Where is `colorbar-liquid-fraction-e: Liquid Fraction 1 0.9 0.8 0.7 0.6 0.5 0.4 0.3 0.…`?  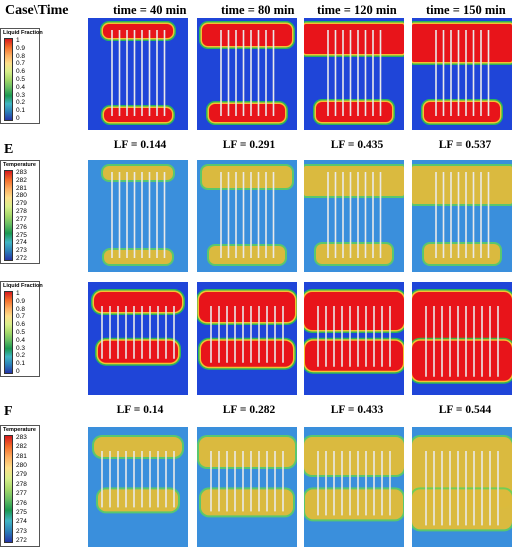
colorbar-liquid-fraction-e: Liquid Fraction 1 0.9 0.8 0.7 0.6 0.5 0.4 0.3 0.… is located at coordinates (21, 76).